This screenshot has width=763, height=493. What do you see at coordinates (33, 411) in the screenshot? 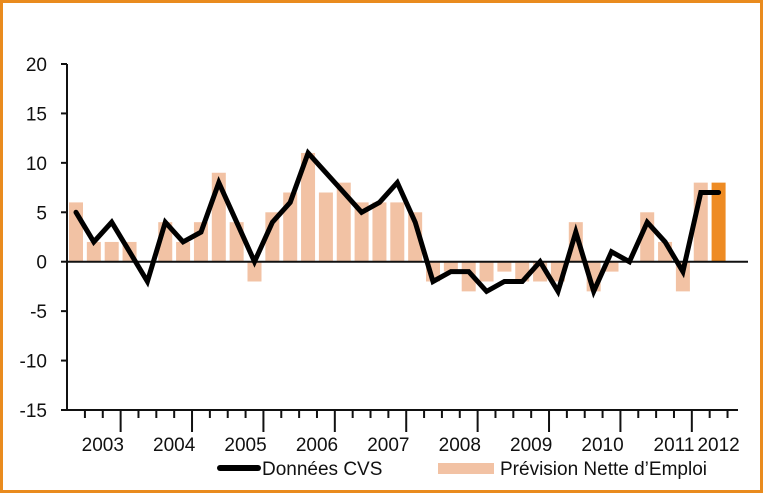
I see `y-tick-label: -15` at bounding box center [33, 411].